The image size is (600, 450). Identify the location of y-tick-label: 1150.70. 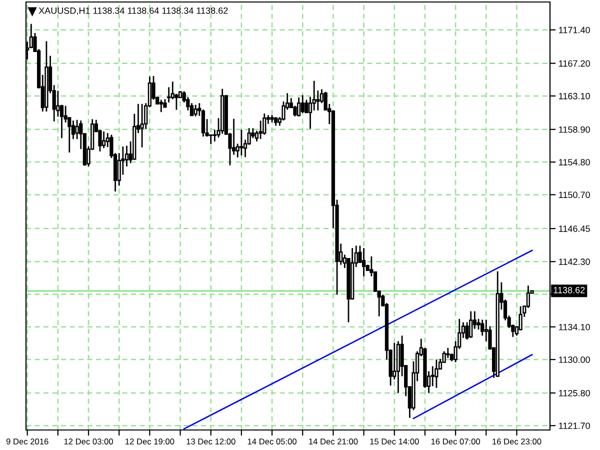
(574, 195).